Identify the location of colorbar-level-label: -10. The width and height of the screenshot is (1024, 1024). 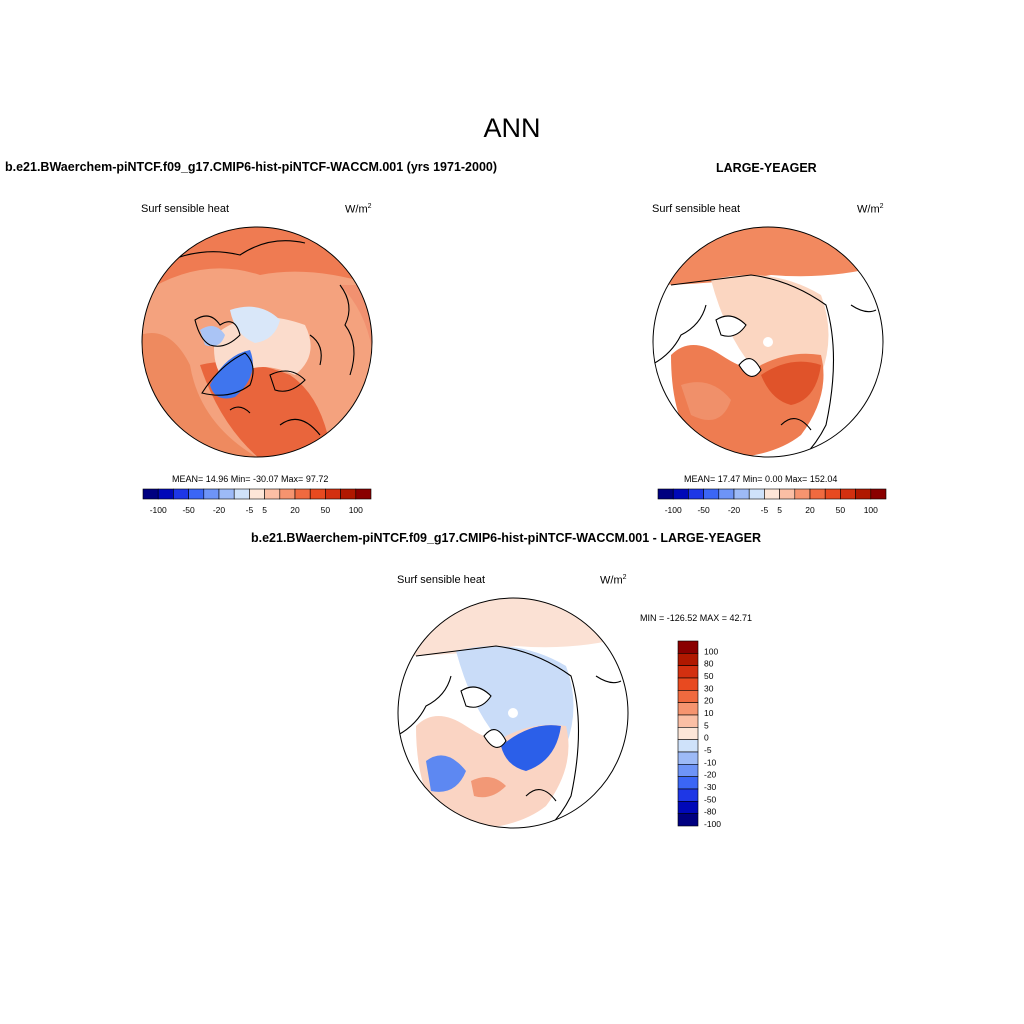
(710, 762).